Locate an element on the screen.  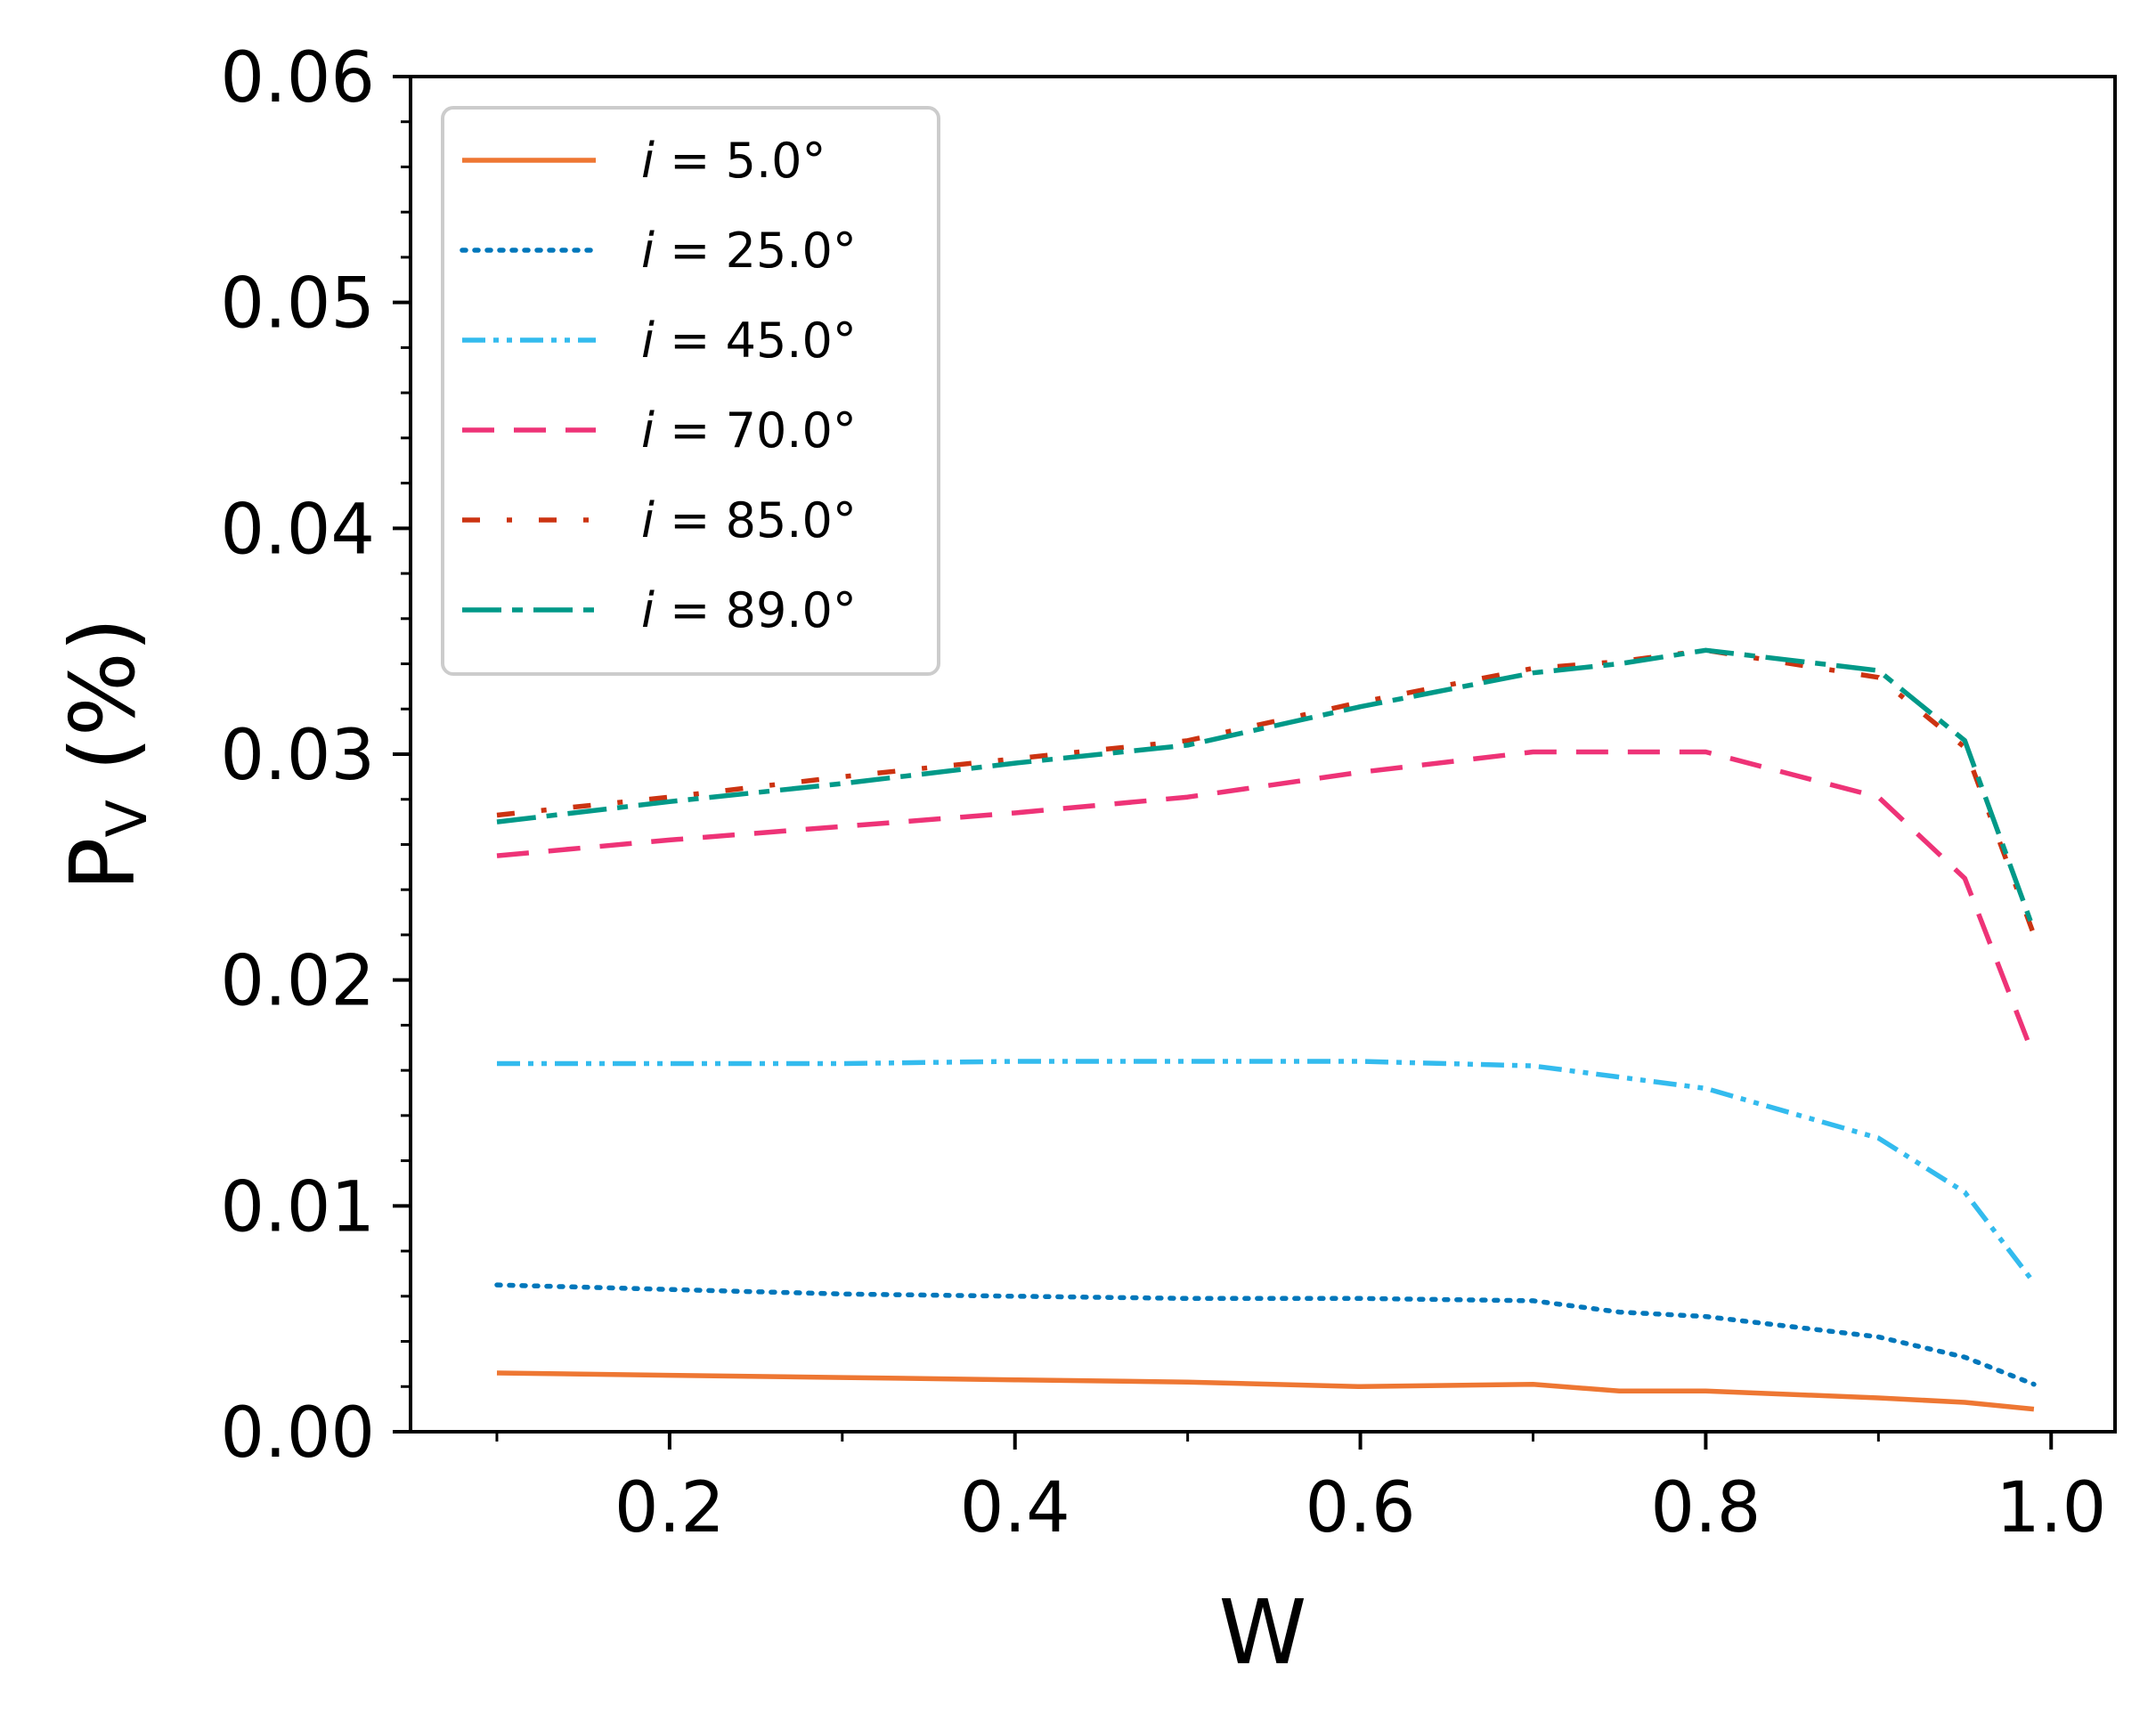
legend-label-5: i = 89.0° is located at coordinates (749, 610).